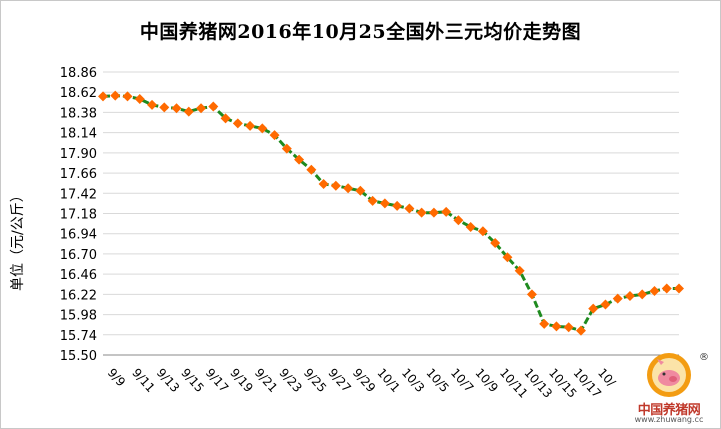 The width and height of the screenshot is (721, 429). I want to click on y-tick-label: 17.66, so click(78, 174).